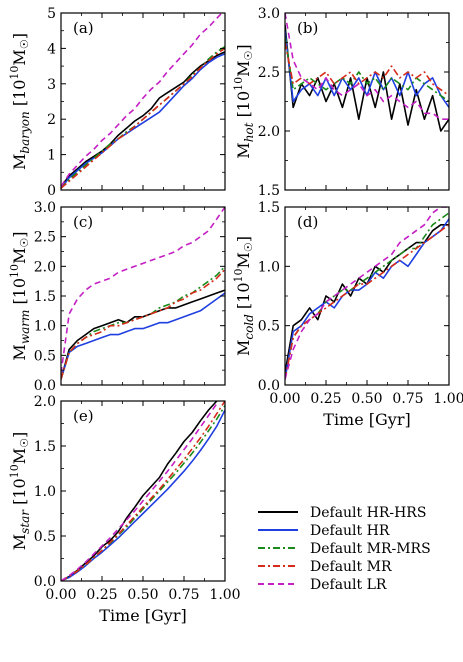  I want to click on legend-label: Default MR-MRS, so click(370, 549).